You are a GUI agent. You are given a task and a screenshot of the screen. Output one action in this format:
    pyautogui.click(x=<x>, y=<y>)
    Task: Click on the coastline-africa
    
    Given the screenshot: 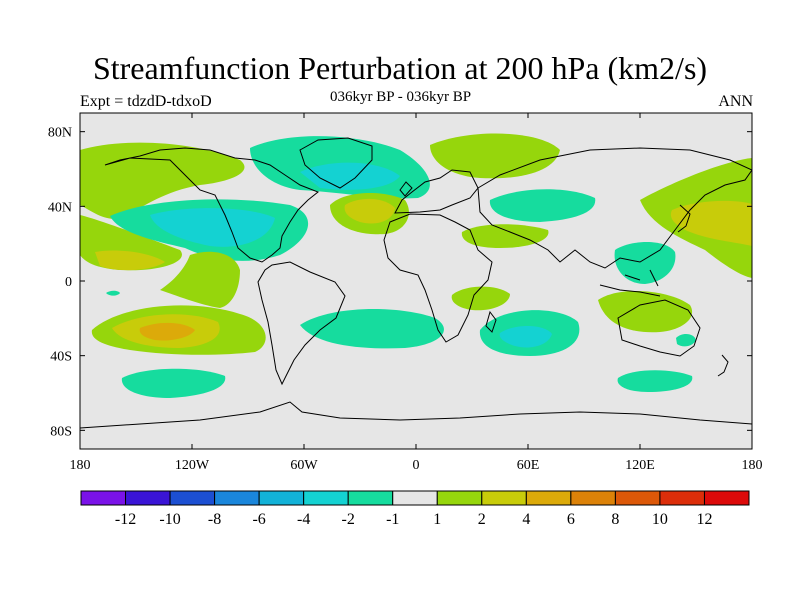 What is the action you would take?
    pyautogui.click(x=438, y=278)
    